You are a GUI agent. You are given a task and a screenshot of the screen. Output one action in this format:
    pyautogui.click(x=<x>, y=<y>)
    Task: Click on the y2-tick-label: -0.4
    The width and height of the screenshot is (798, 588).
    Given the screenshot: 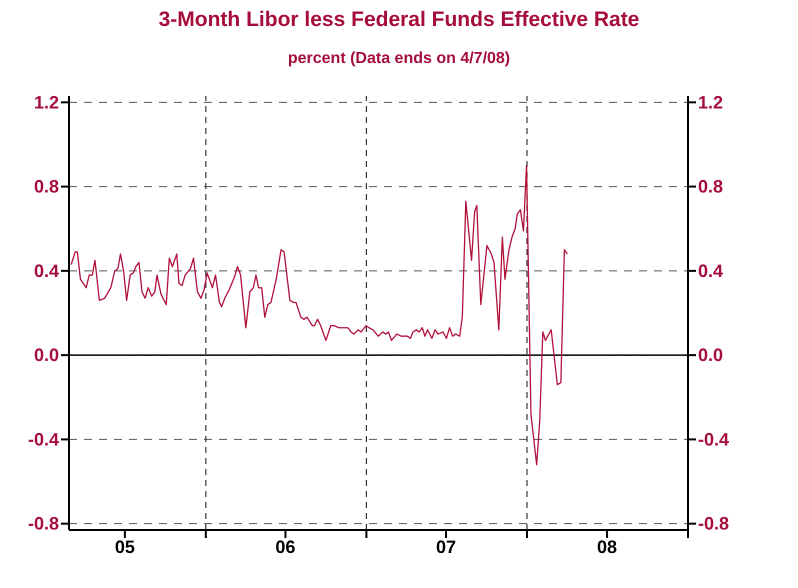 What is the action you would take?
    pyautogui.click(x=714, y=439)
    